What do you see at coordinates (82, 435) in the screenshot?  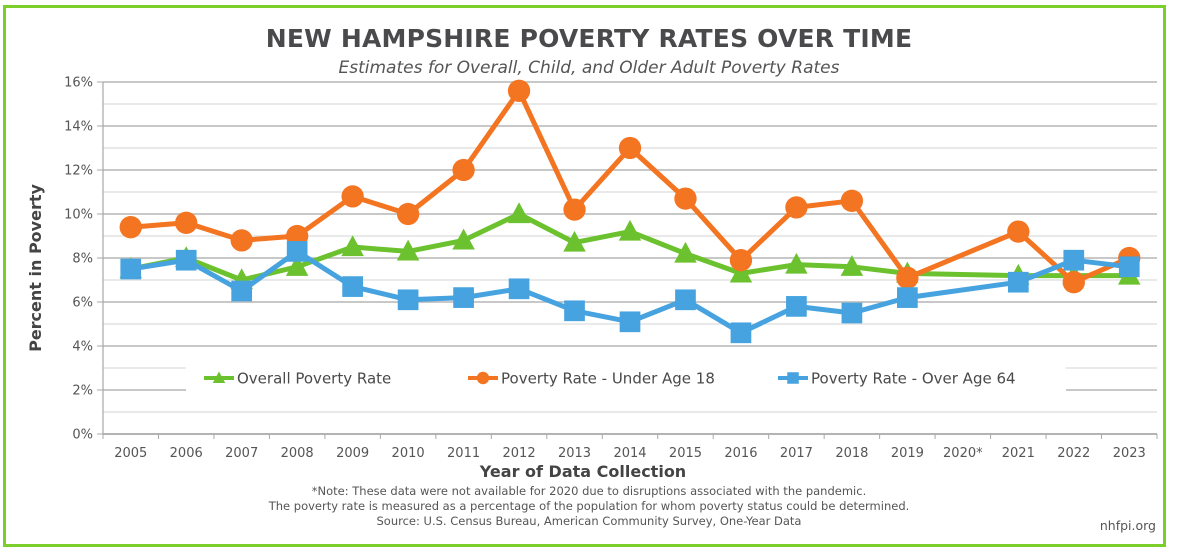 I see `y-tick-label: 0%` at bounding box center [82, 435].